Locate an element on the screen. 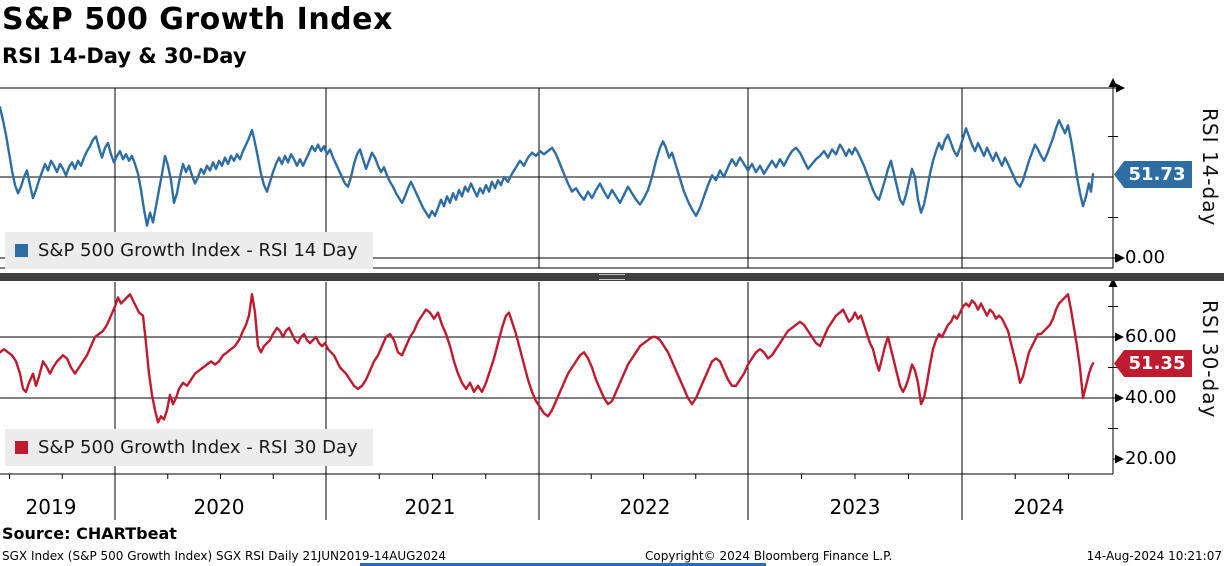 The width and height of the screenshot is (1224, 566). ytick-label-60: 60.00 is located at coordinates (1151, 336).